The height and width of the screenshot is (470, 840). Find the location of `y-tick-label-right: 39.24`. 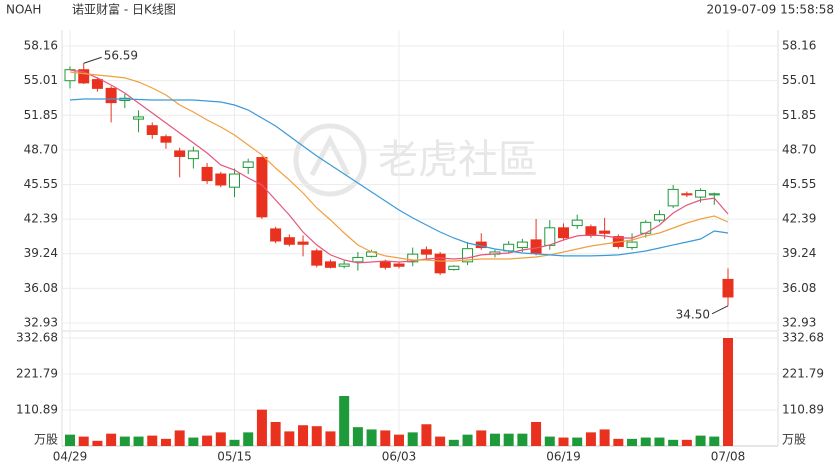

y-tick-label-right: 39.24 is located at coordinates (799, 253).